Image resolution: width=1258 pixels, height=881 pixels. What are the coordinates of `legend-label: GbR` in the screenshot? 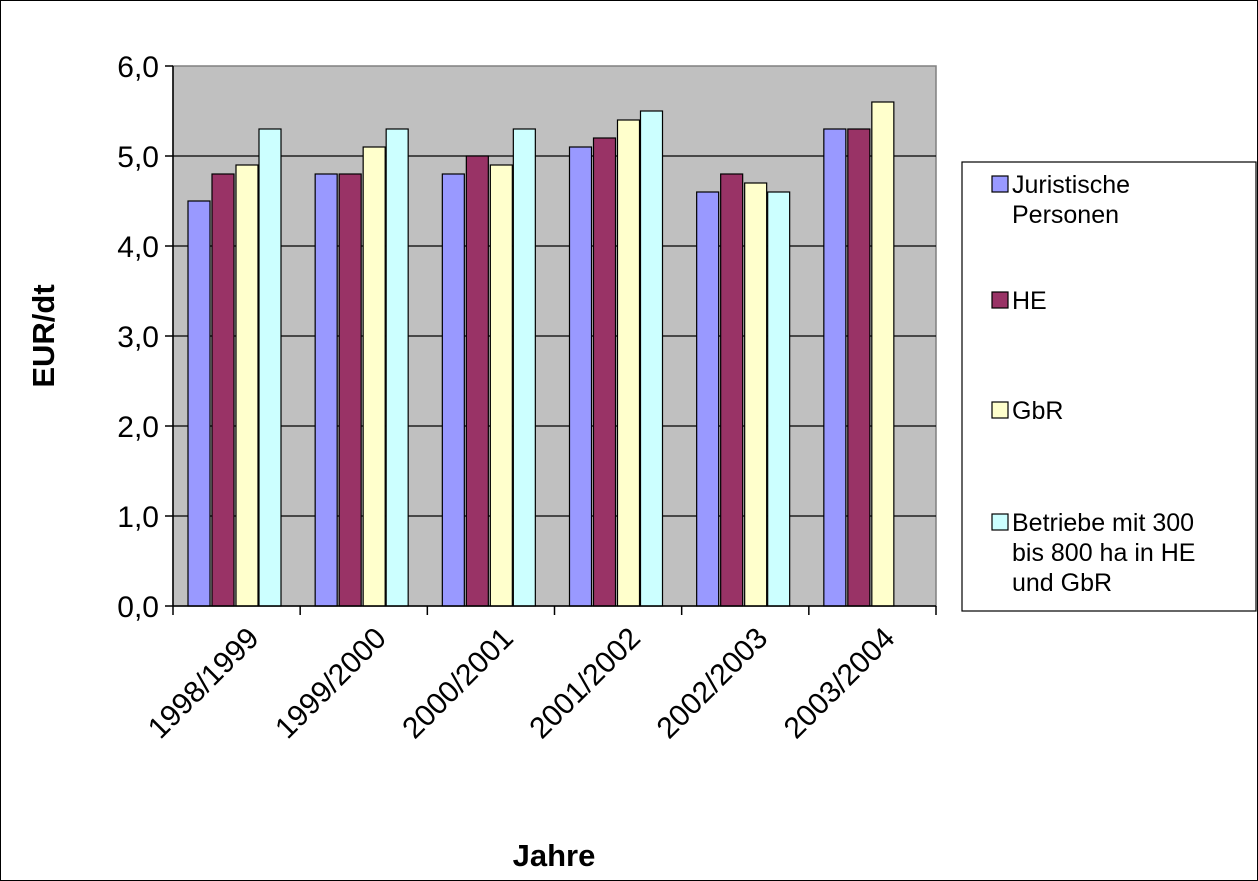 It's located at (1037, 411).